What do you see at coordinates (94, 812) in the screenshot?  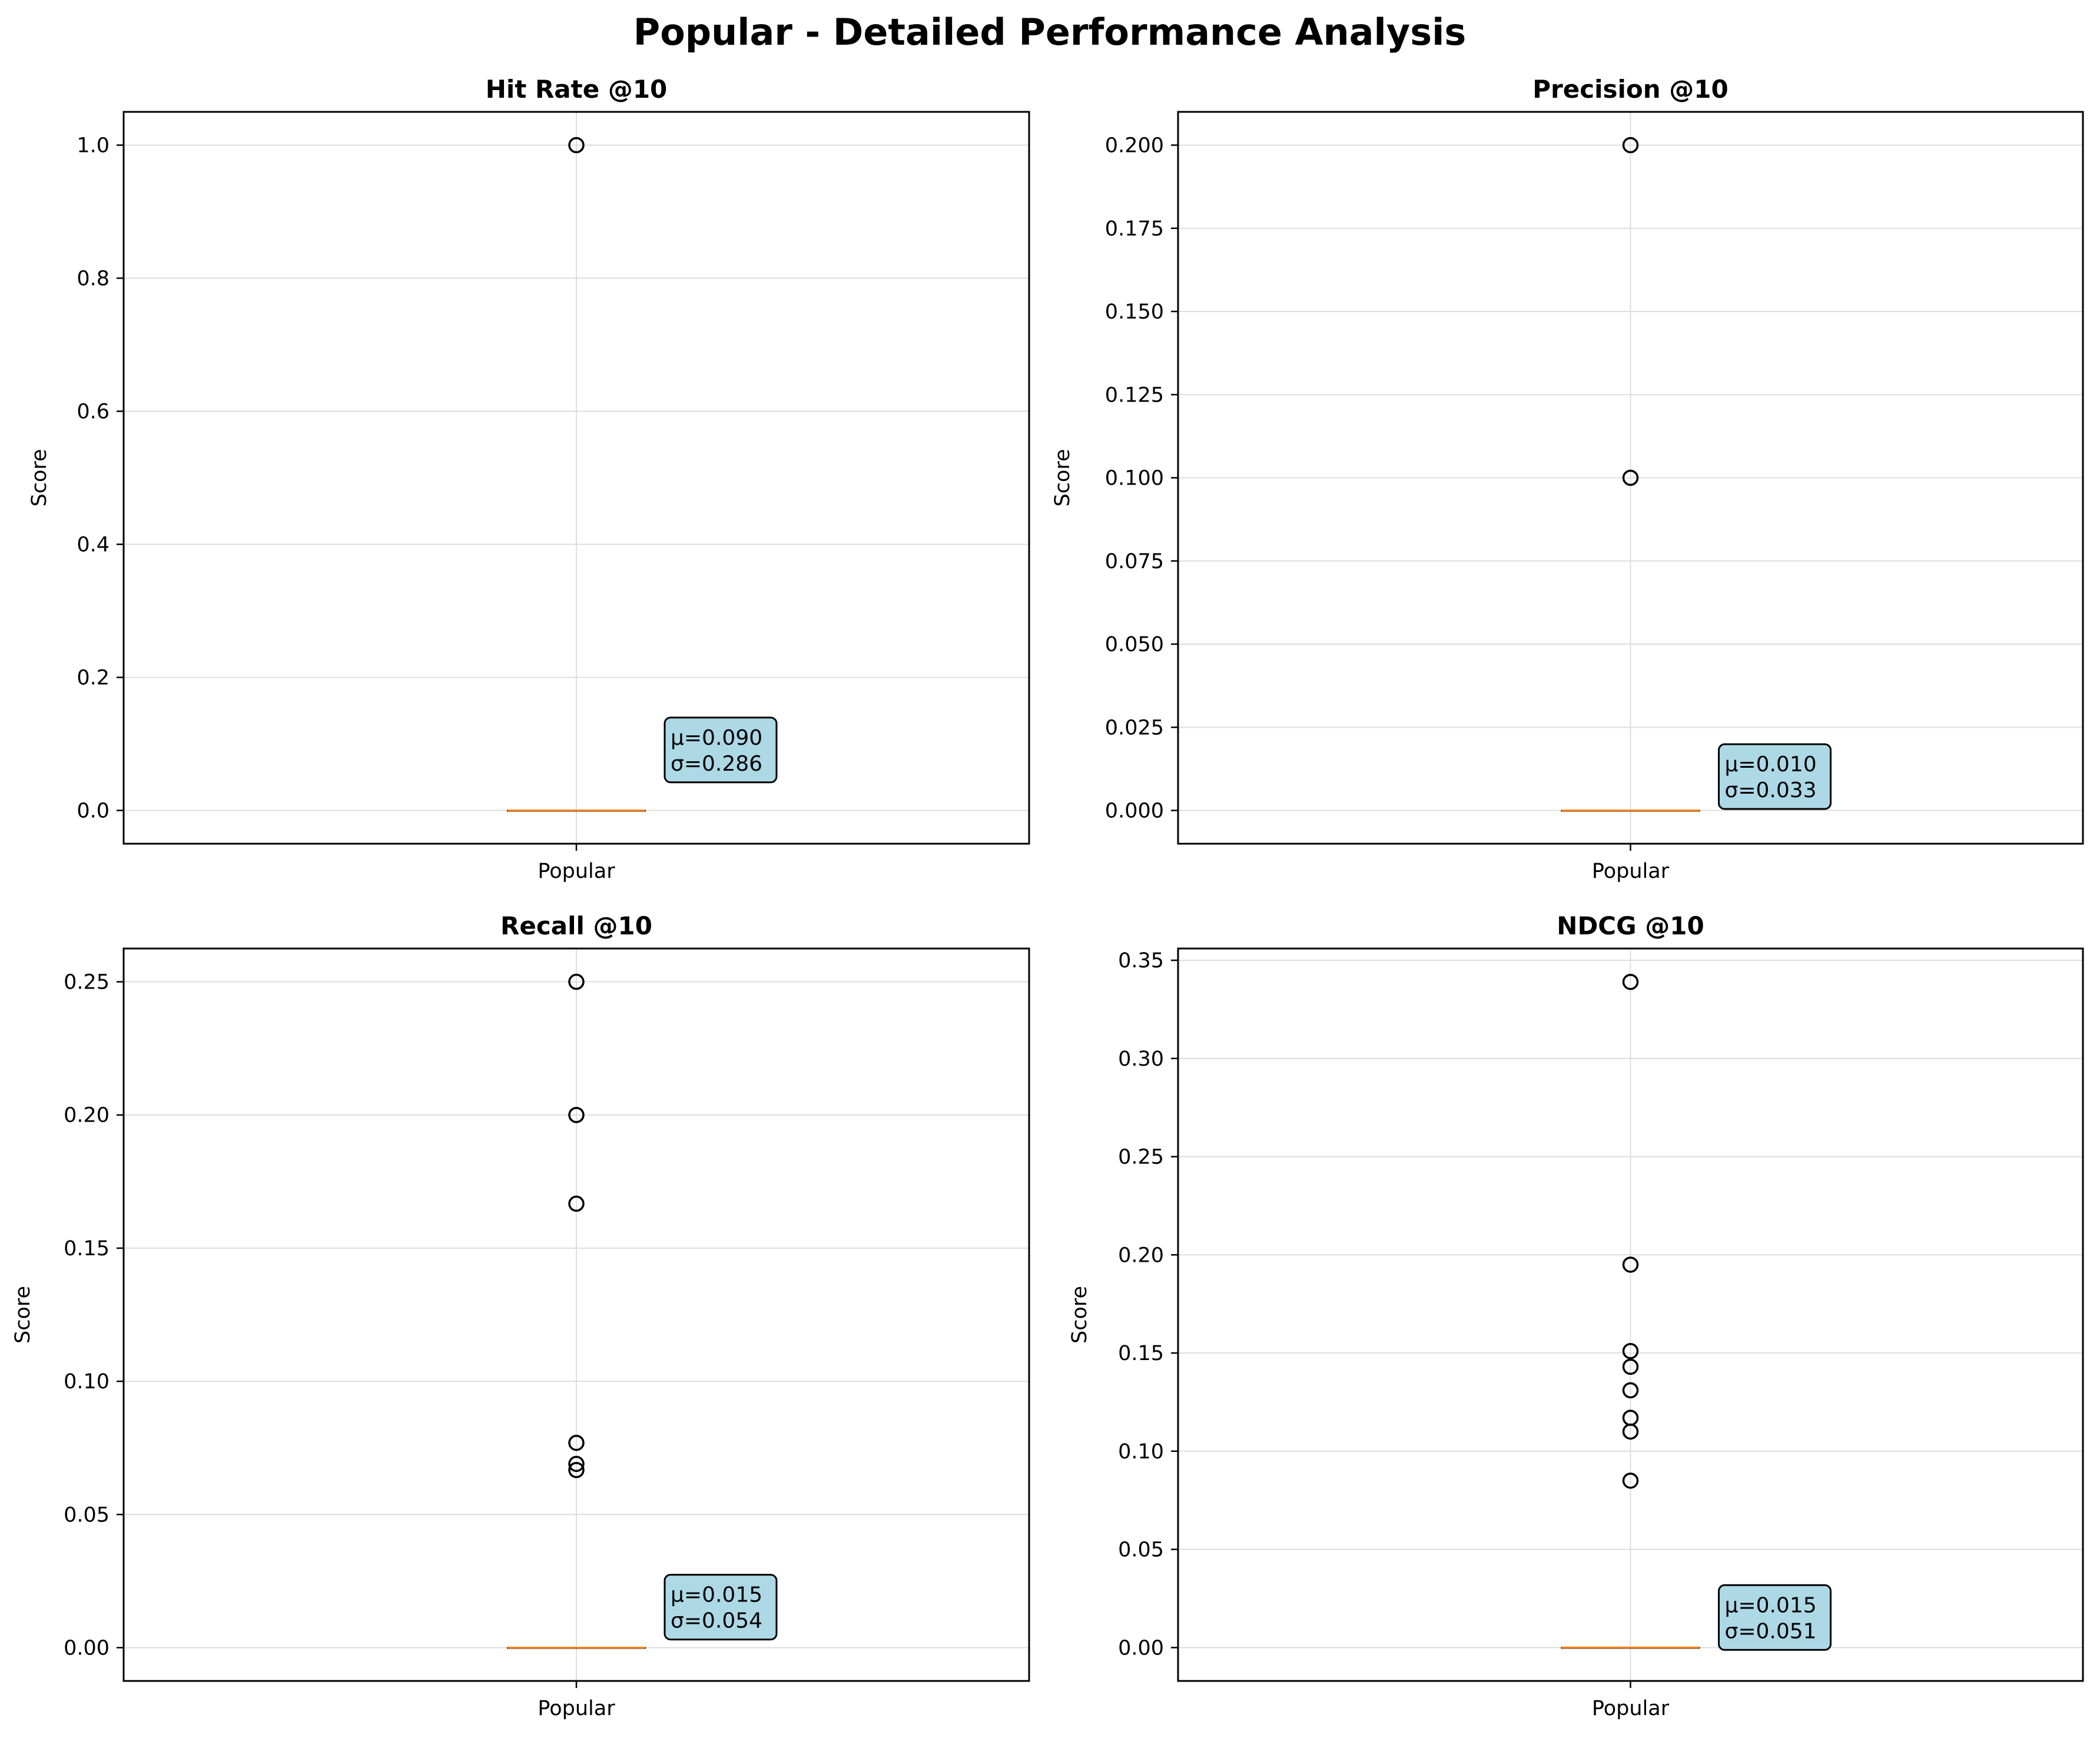 I see `y-tick-label: 0.0` at bounding box center [94, 812].